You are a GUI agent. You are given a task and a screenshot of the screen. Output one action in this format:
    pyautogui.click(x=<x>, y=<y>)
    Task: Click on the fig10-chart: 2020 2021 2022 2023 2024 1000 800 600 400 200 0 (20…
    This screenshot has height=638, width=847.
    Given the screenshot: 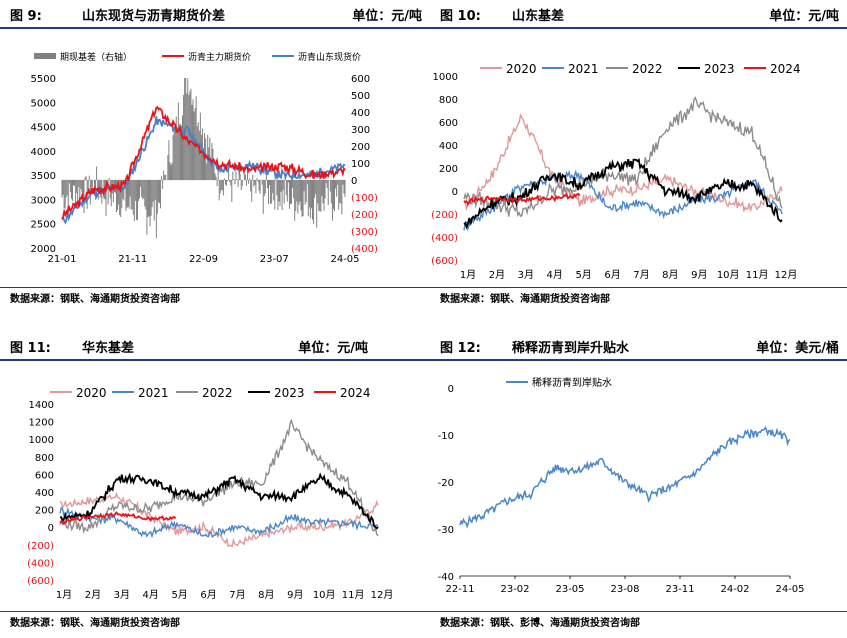 What is the action you would take?
    pyautogui.click(x=616, y=171)
    